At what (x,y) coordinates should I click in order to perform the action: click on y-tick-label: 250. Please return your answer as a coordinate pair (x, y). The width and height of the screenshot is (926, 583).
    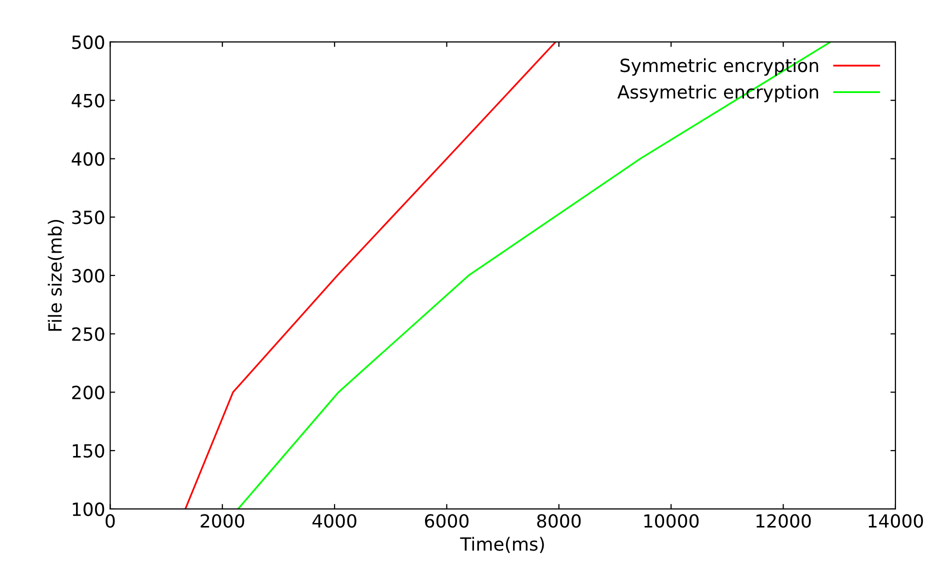
    Looking at the image, I should click on (88, 334).